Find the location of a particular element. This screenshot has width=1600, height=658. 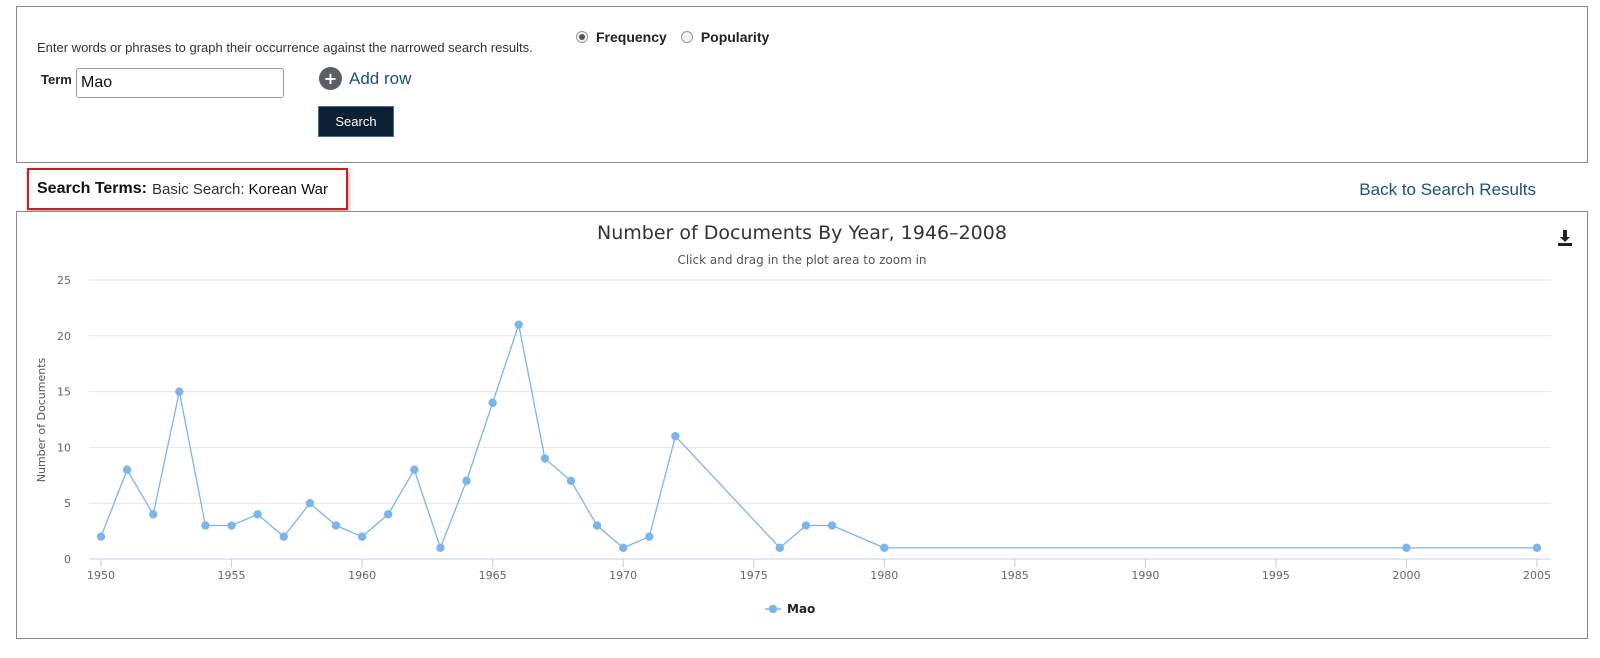

x-tick-label: 1970 is located at coordinates (623, 575).